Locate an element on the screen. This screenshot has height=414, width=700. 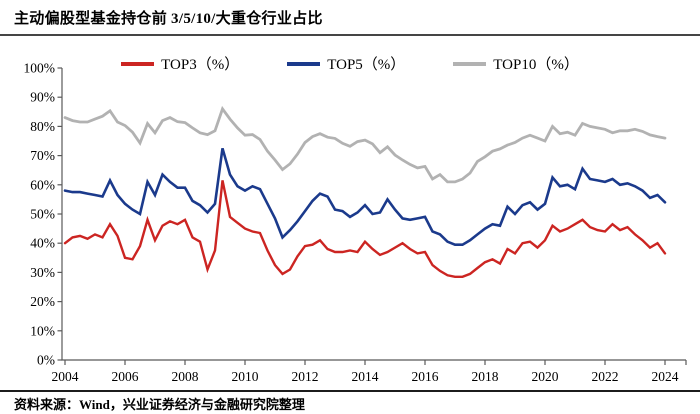
svg-text: 2010 is located at coordinates (245, 376).